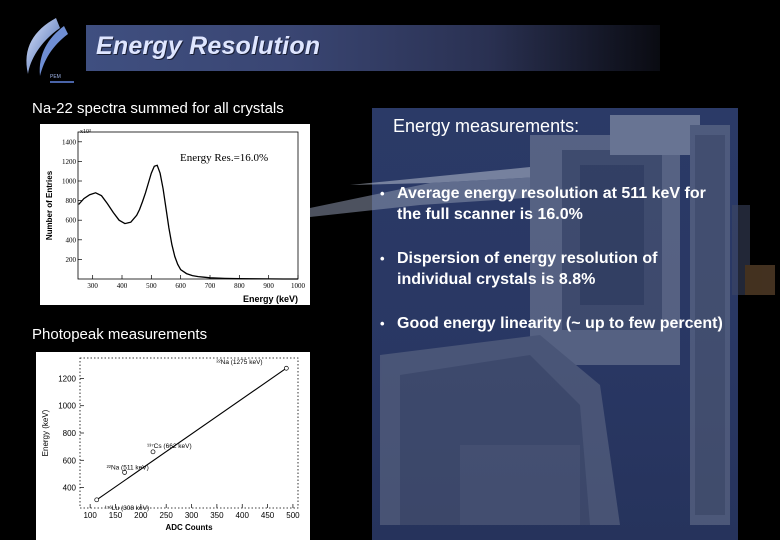 The image size is (780, 540). What do you see at coordinates (208, 46) in the screenshot?
I see `page-title: Energy Resolution` at bounding box center [208, 46].